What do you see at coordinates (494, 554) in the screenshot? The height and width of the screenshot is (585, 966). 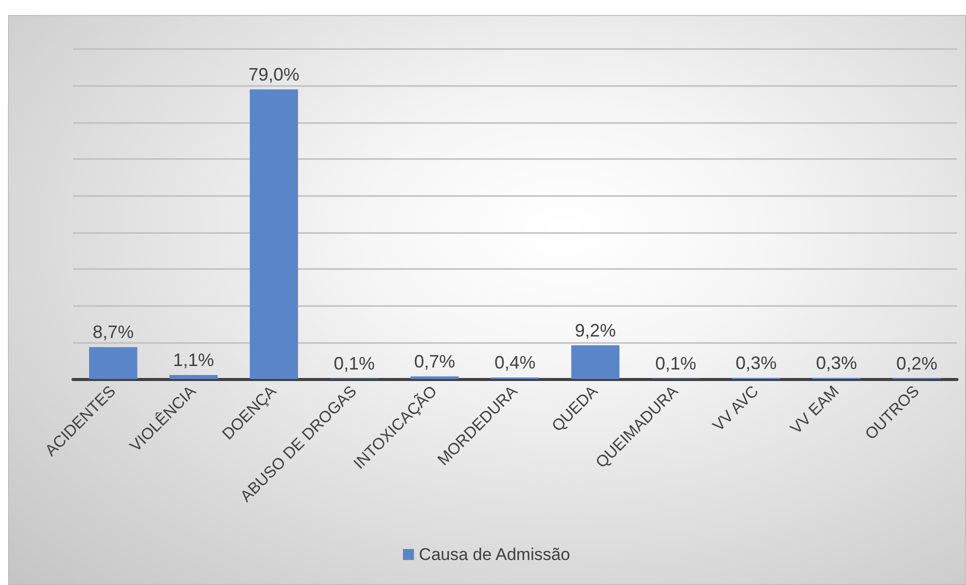 I see `legend-label: Causa de Admissão` at bounding box center [494, 554].